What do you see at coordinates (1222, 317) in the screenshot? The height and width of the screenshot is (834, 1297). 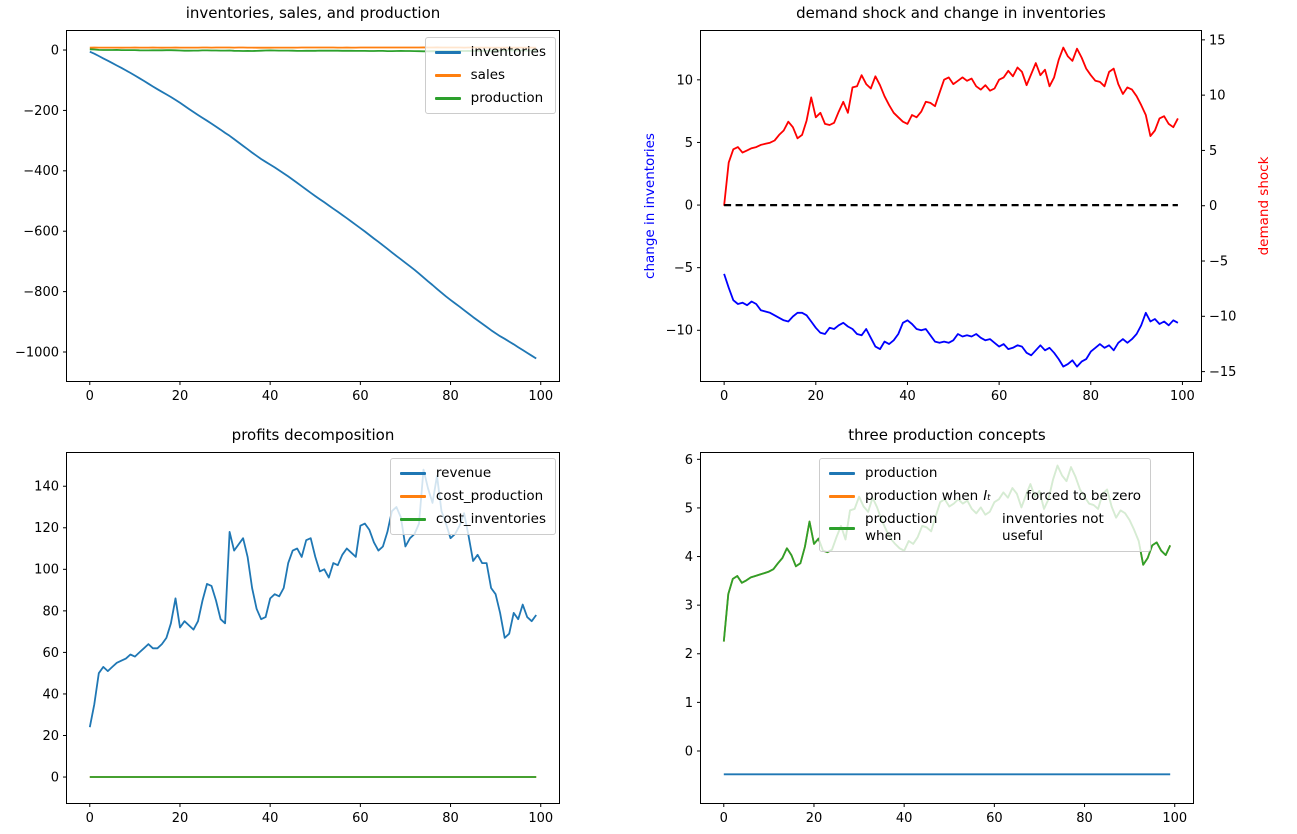 I see `y-tick-label-right: −10` at bounding box center [1222, 317].